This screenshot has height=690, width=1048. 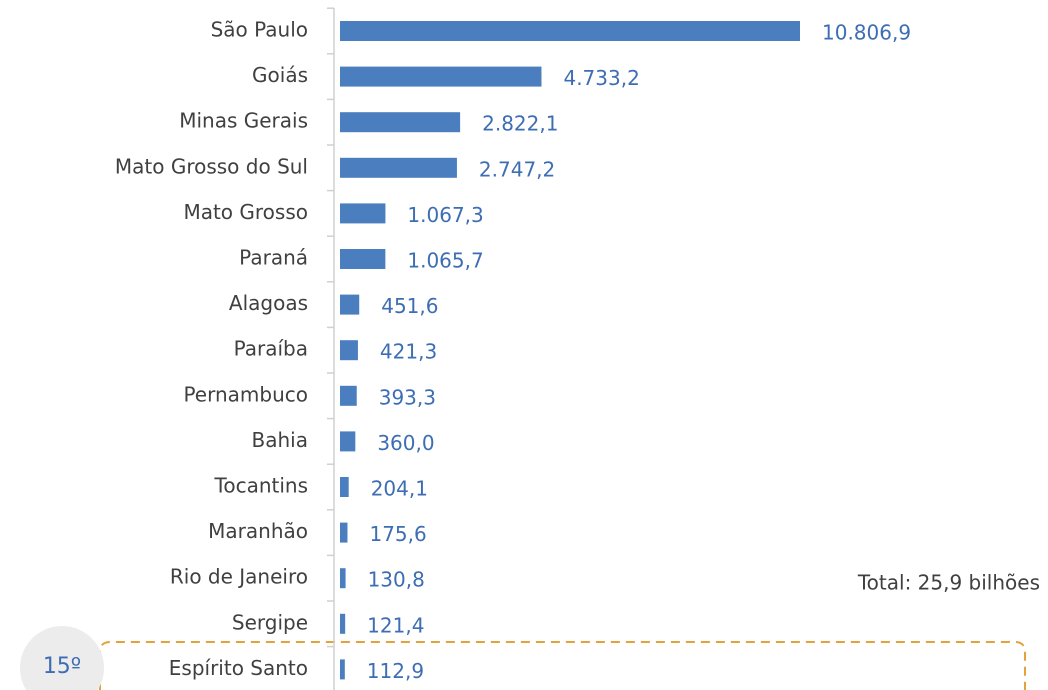 I want to click on category-label: Goiás, so click(x=280, y=75).